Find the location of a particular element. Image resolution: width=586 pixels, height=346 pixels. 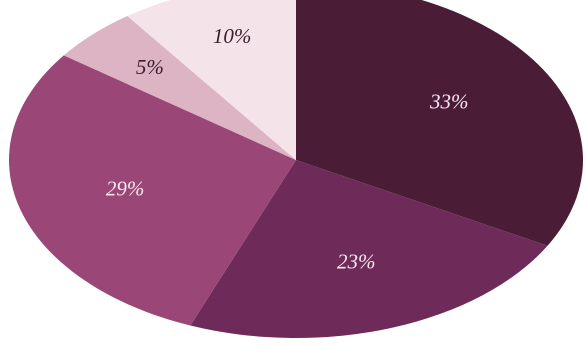

slice-label: 29% is located at coordinates (125, 189).